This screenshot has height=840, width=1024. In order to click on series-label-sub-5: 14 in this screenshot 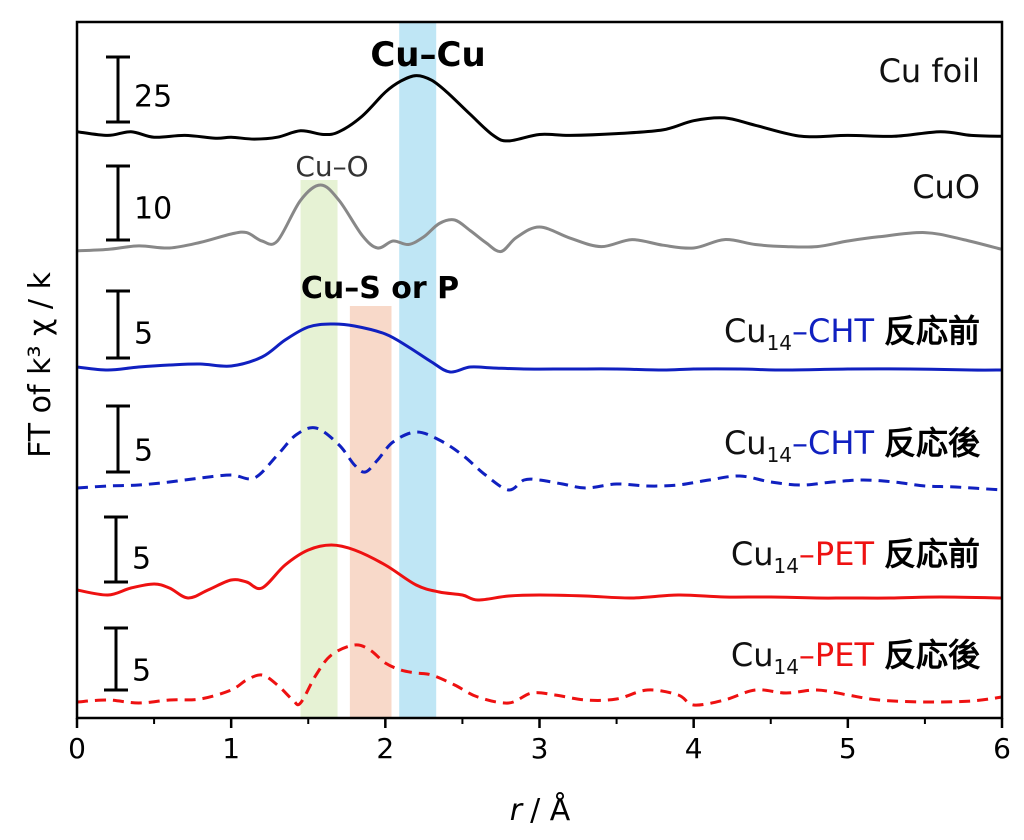, I will do `click(785, 667)`.